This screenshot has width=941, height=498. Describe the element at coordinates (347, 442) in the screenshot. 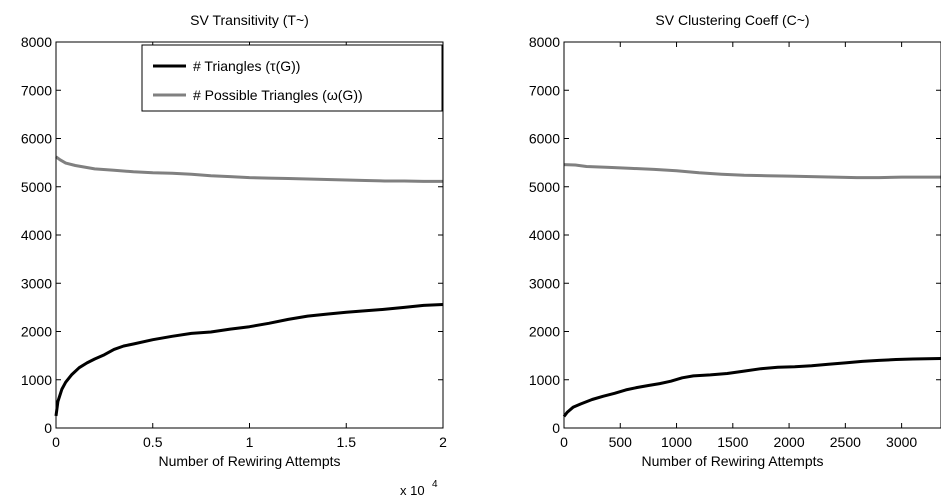

I see `x-tick-label: 1.5` at that location.